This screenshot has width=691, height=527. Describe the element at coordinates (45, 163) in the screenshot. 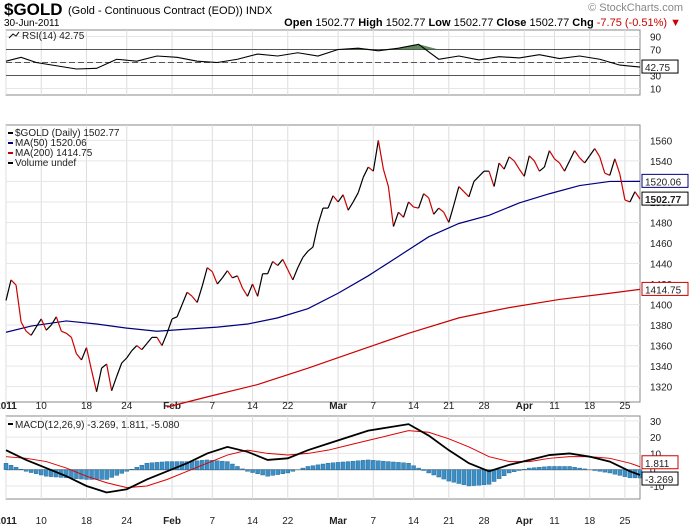

I see `price-legend-label: Volume undef` at that location.